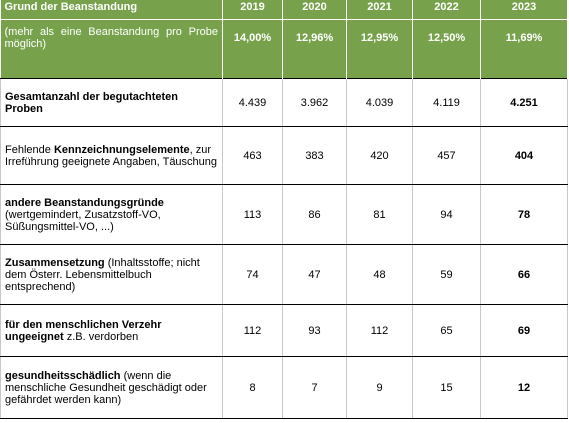 The image size is (569, 423). What do you see at coordinates (101, 336) in the screenshot?
I see `label-segment: z.B. verdorben` at bounding box center [101, 336].